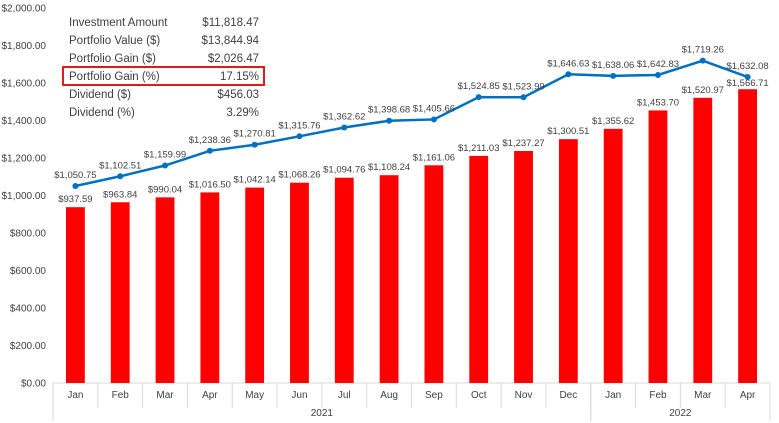 The height and width of the screenshot is (423, 779). Describe the element at coordinates (703, 50) in the screenshot. I see `line-value-label: $1,719.26` at that location.